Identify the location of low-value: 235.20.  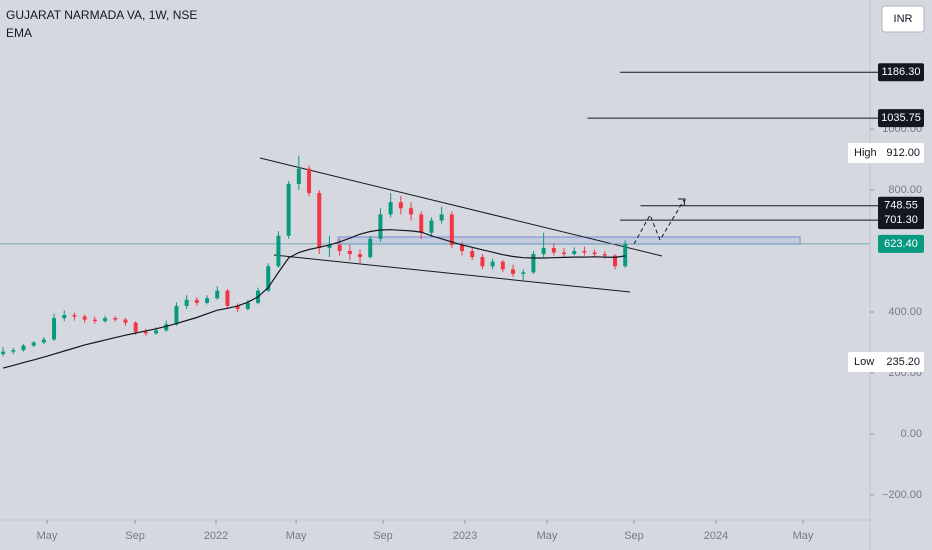
(903, 362).